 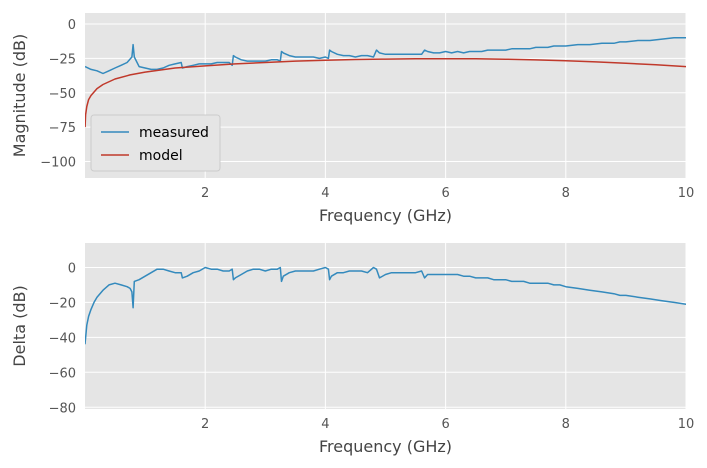 I want to click on magnitude-legend-label-model: model, so click(x=161, y=156).